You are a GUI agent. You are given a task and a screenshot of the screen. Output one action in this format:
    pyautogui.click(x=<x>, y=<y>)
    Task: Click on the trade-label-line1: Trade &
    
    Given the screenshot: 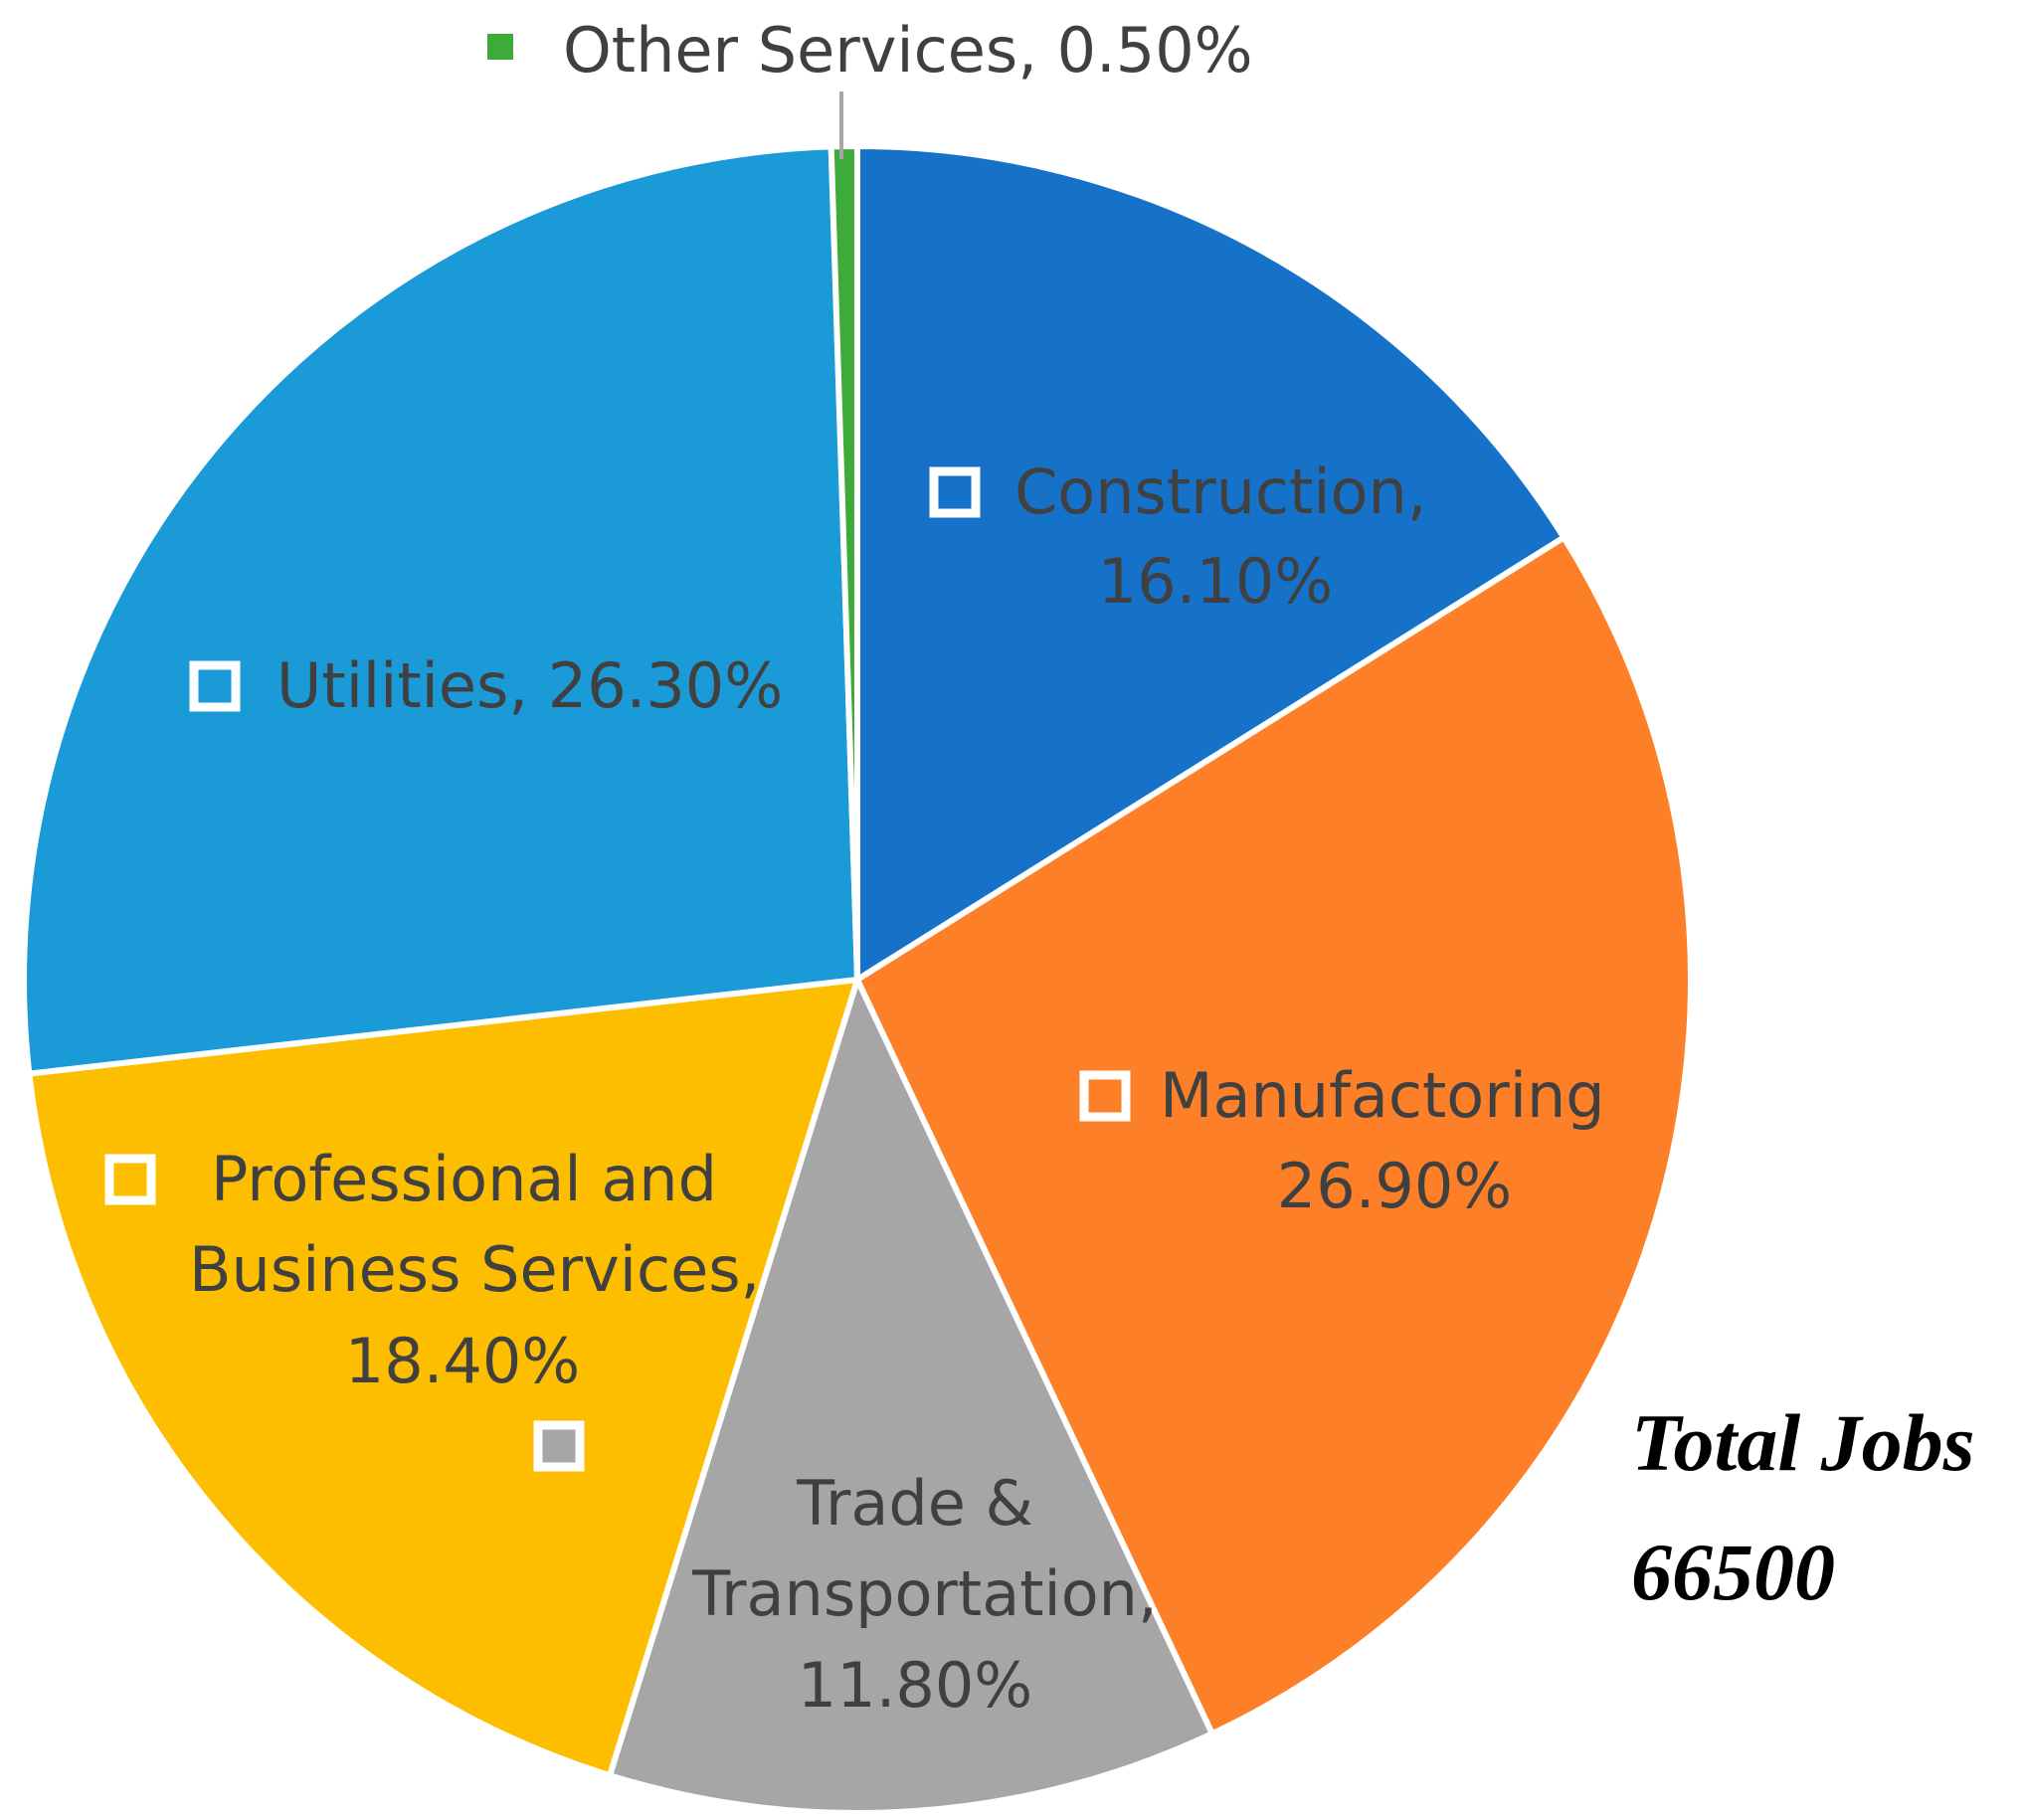 What is the action you would take?
    pyautogui.click(x=914, y=1503)
    